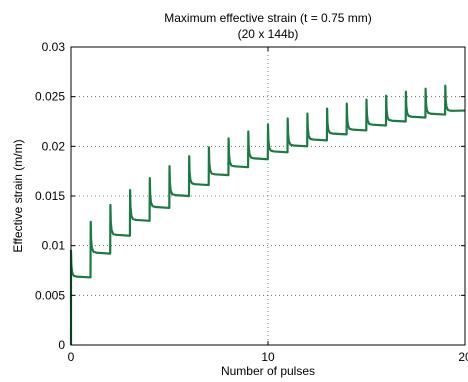  Describe the element at coordinates (268, 18) in the screenshot. I see `chart-title: Maximum effective strain (t = 0.75 mm)` at that location.